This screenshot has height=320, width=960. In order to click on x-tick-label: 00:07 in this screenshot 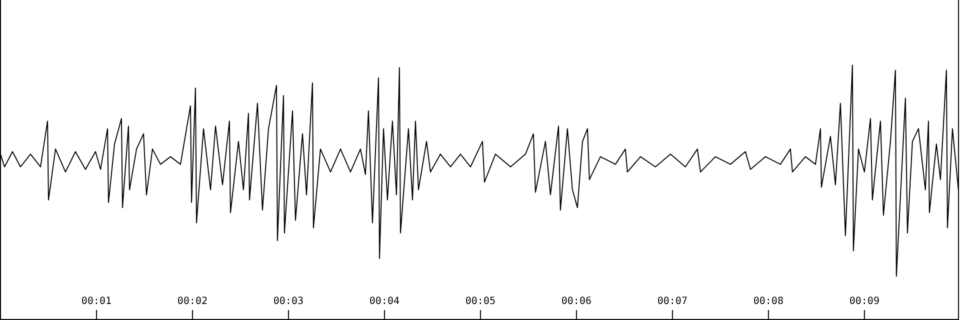, I will do `click(672, 301)`.